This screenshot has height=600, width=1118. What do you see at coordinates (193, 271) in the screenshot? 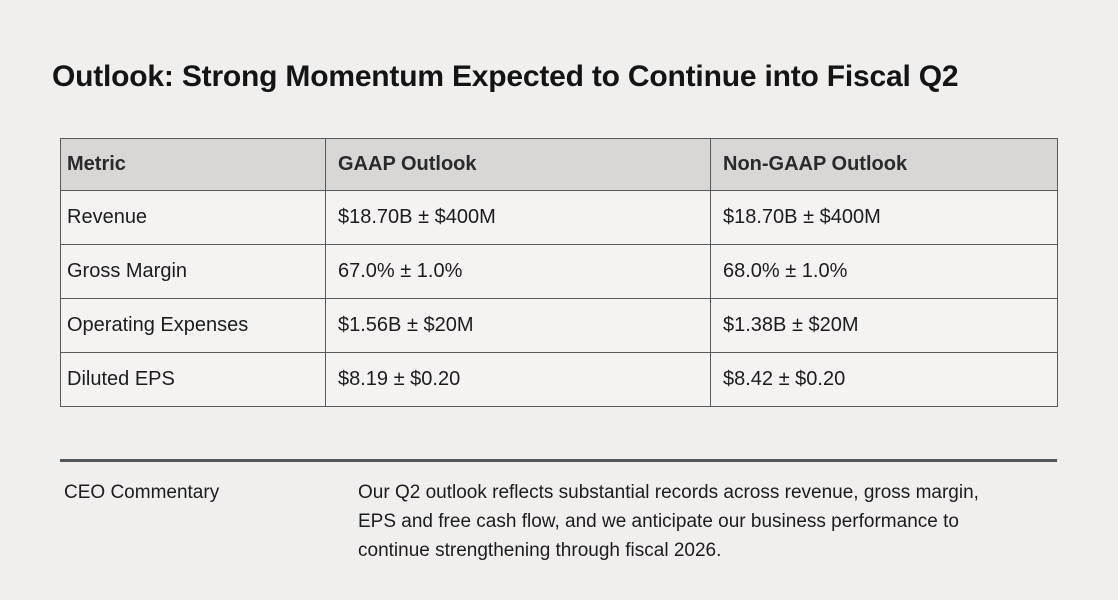
I see `metric-cell: Gross Margin` at bounding box center [193, 271].